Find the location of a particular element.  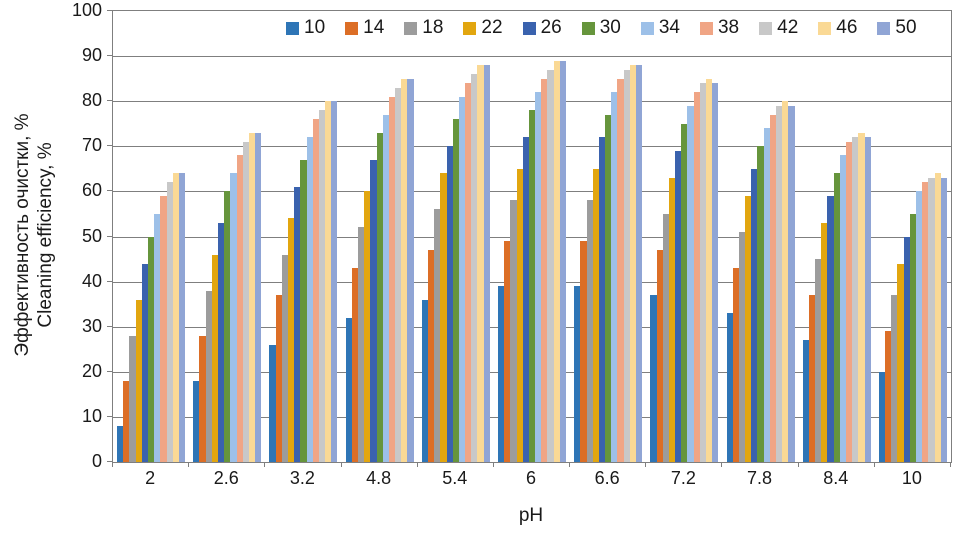

legend-label: 50 is located at coordinates (906, 27).